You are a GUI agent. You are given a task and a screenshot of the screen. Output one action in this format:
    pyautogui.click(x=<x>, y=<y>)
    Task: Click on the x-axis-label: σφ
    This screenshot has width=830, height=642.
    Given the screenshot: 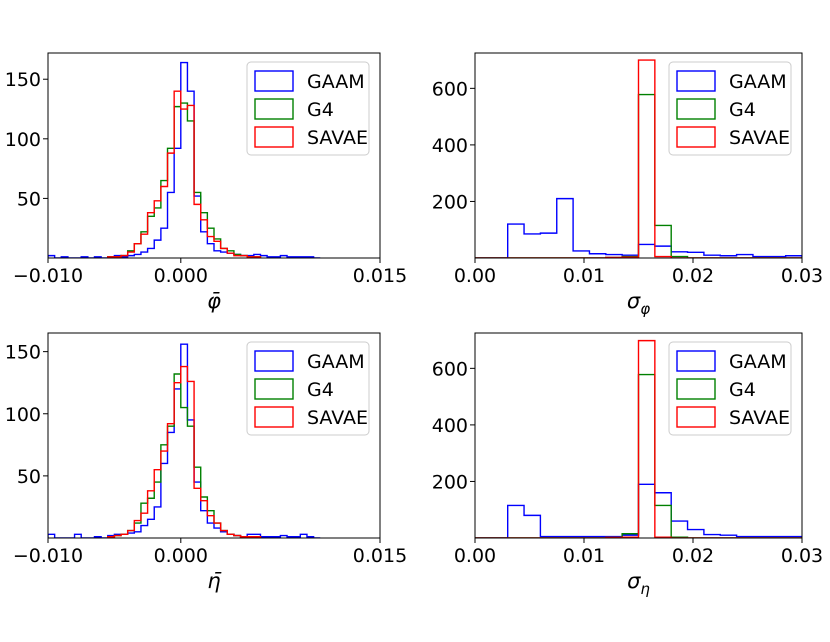 What is the action you would take?
    pyautogui.click(x=638, y=303)
    